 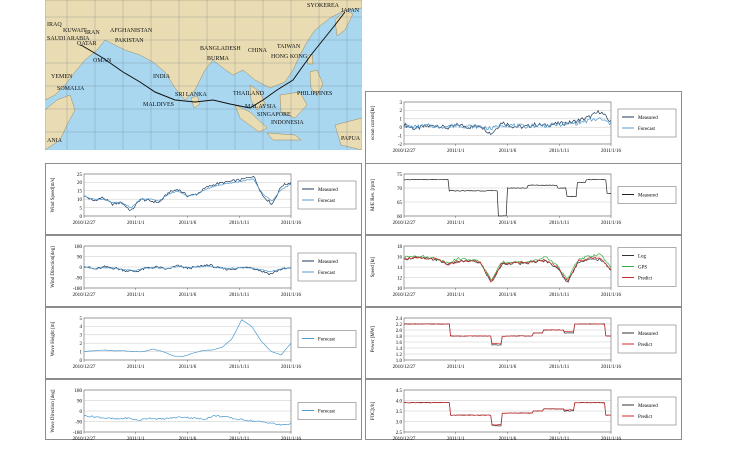 I want to click on map-label-japan: JAPAN, so click(x=350, y=11).